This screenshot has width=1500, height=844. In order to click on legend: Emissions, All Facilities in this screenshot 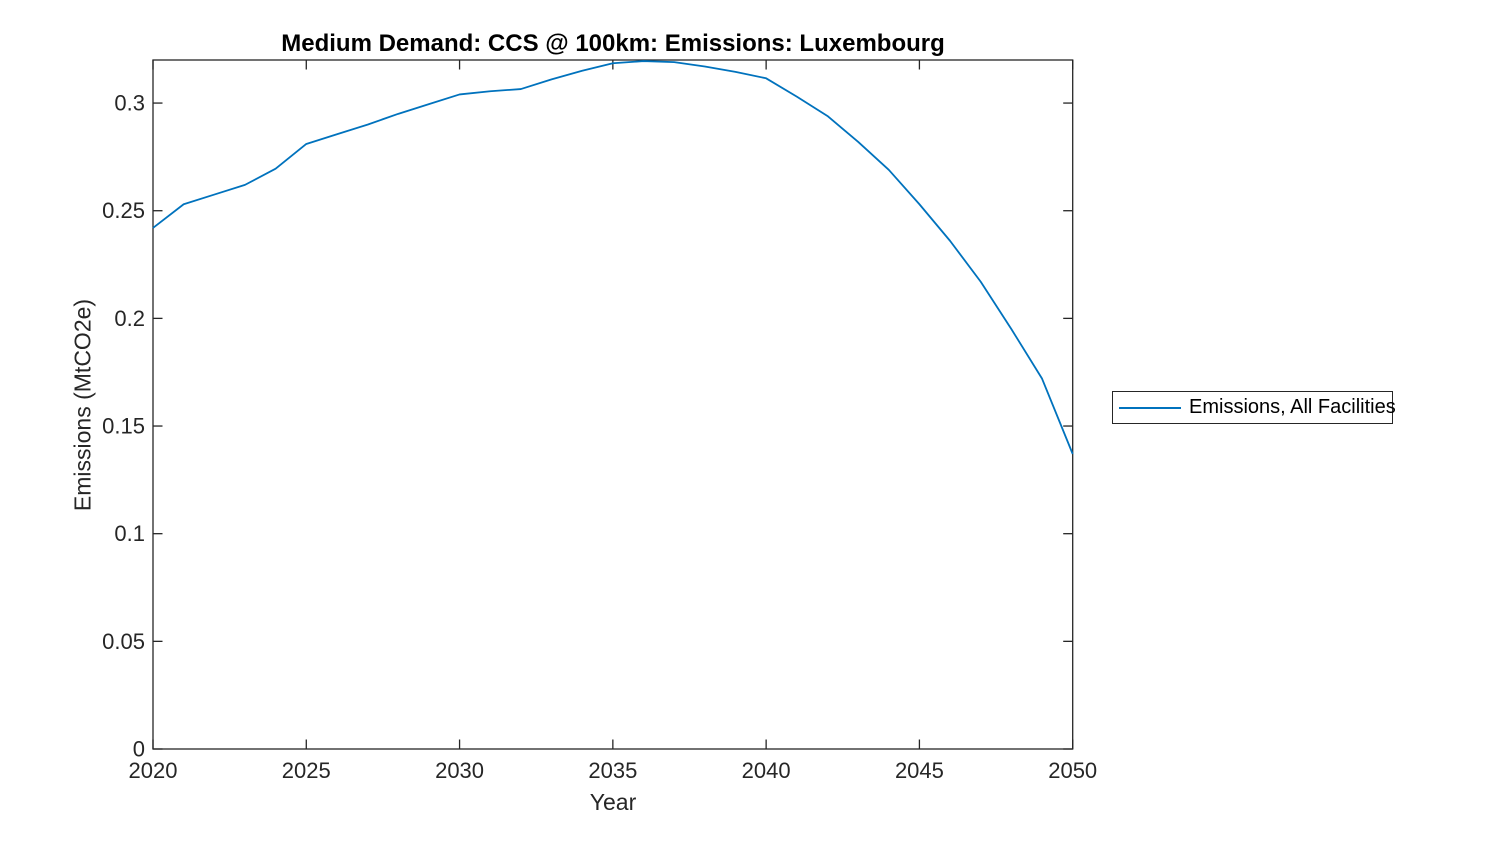, I will do `click(1254, 407)`.